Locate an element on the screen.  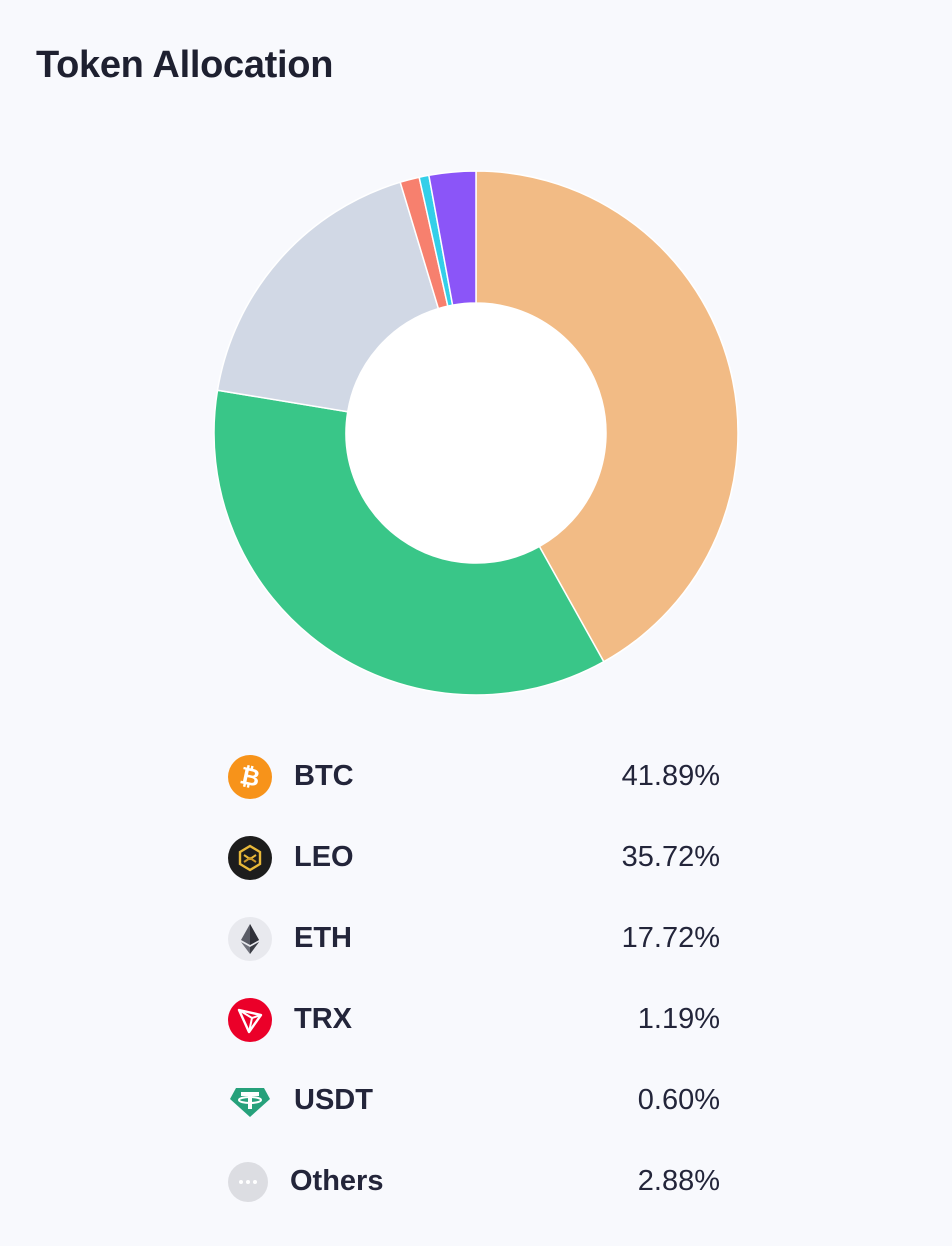
legend-item-usdt: USDT 0.60% is located at coordinates (474, 1100).